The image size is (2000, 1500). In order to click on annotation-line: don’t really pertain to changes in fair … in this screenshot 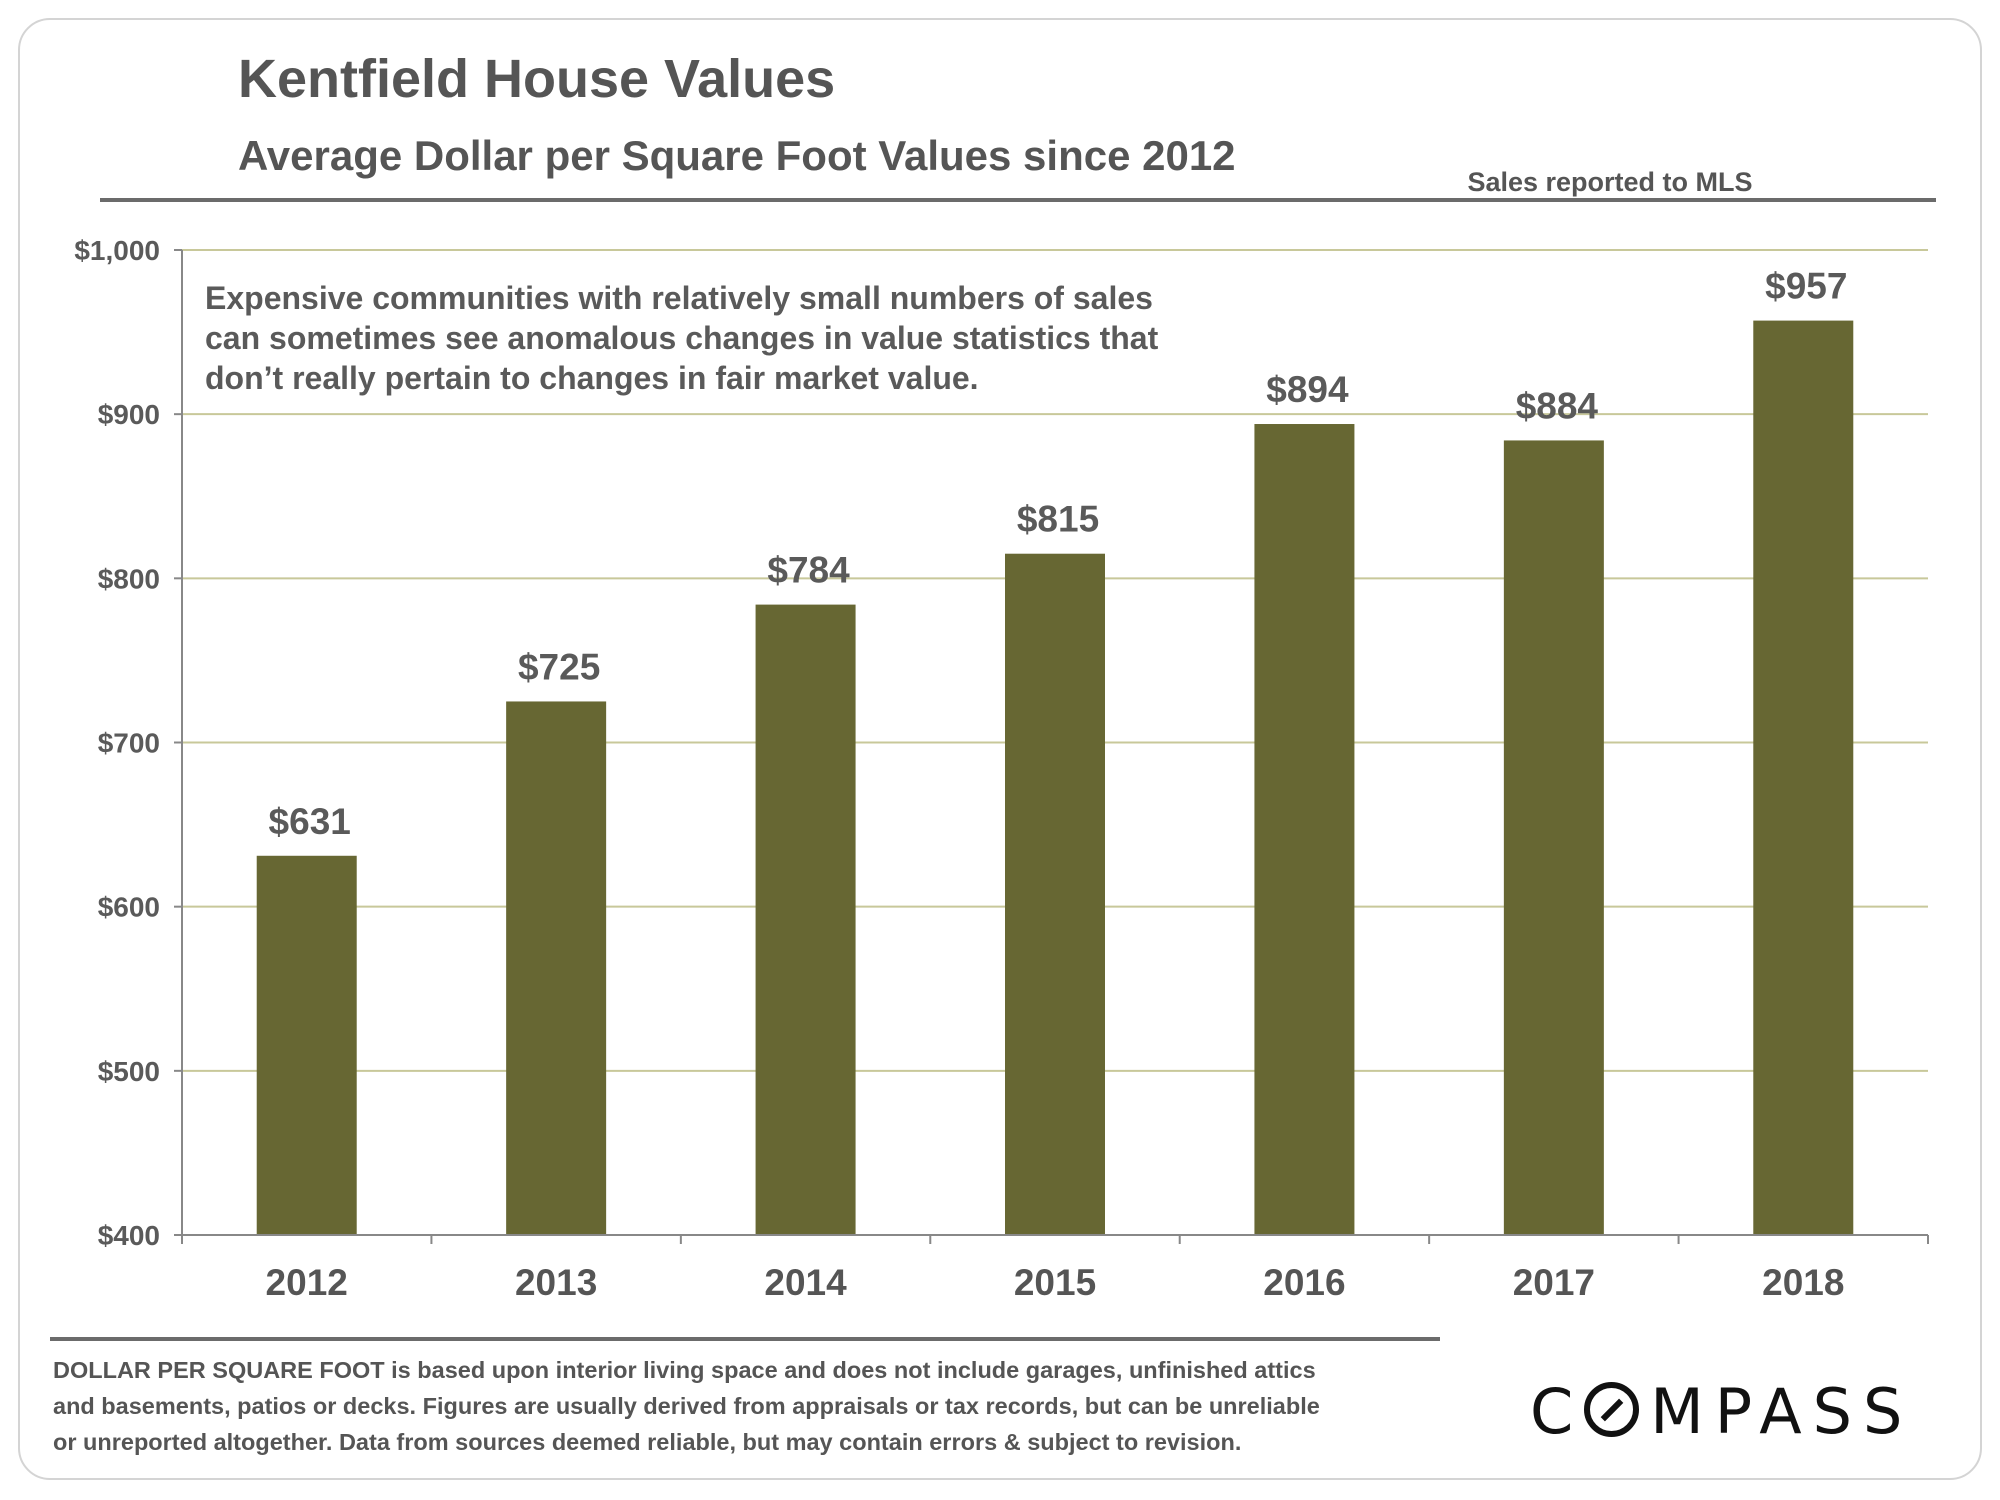, I will do `click(592, 378)`.